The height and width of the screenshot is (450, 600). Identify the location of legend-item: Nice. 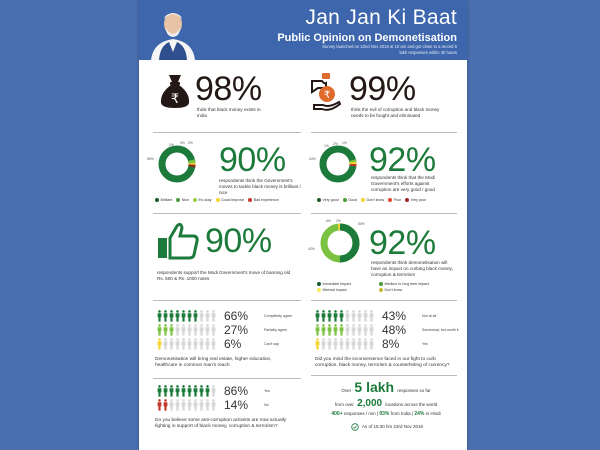
(182, 200).